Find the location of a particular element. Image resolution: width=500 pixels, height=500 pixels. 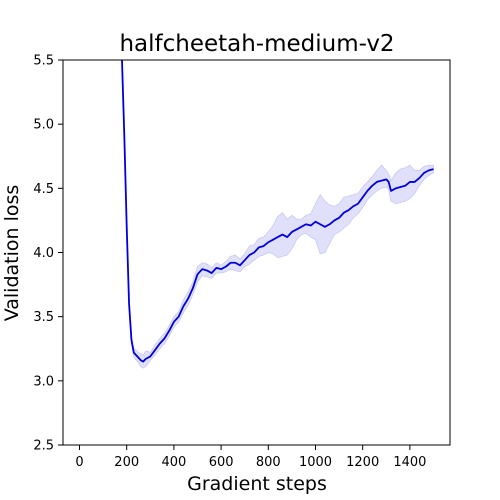

y-tick-label: 2.5 is located at coordinates (43, 446).